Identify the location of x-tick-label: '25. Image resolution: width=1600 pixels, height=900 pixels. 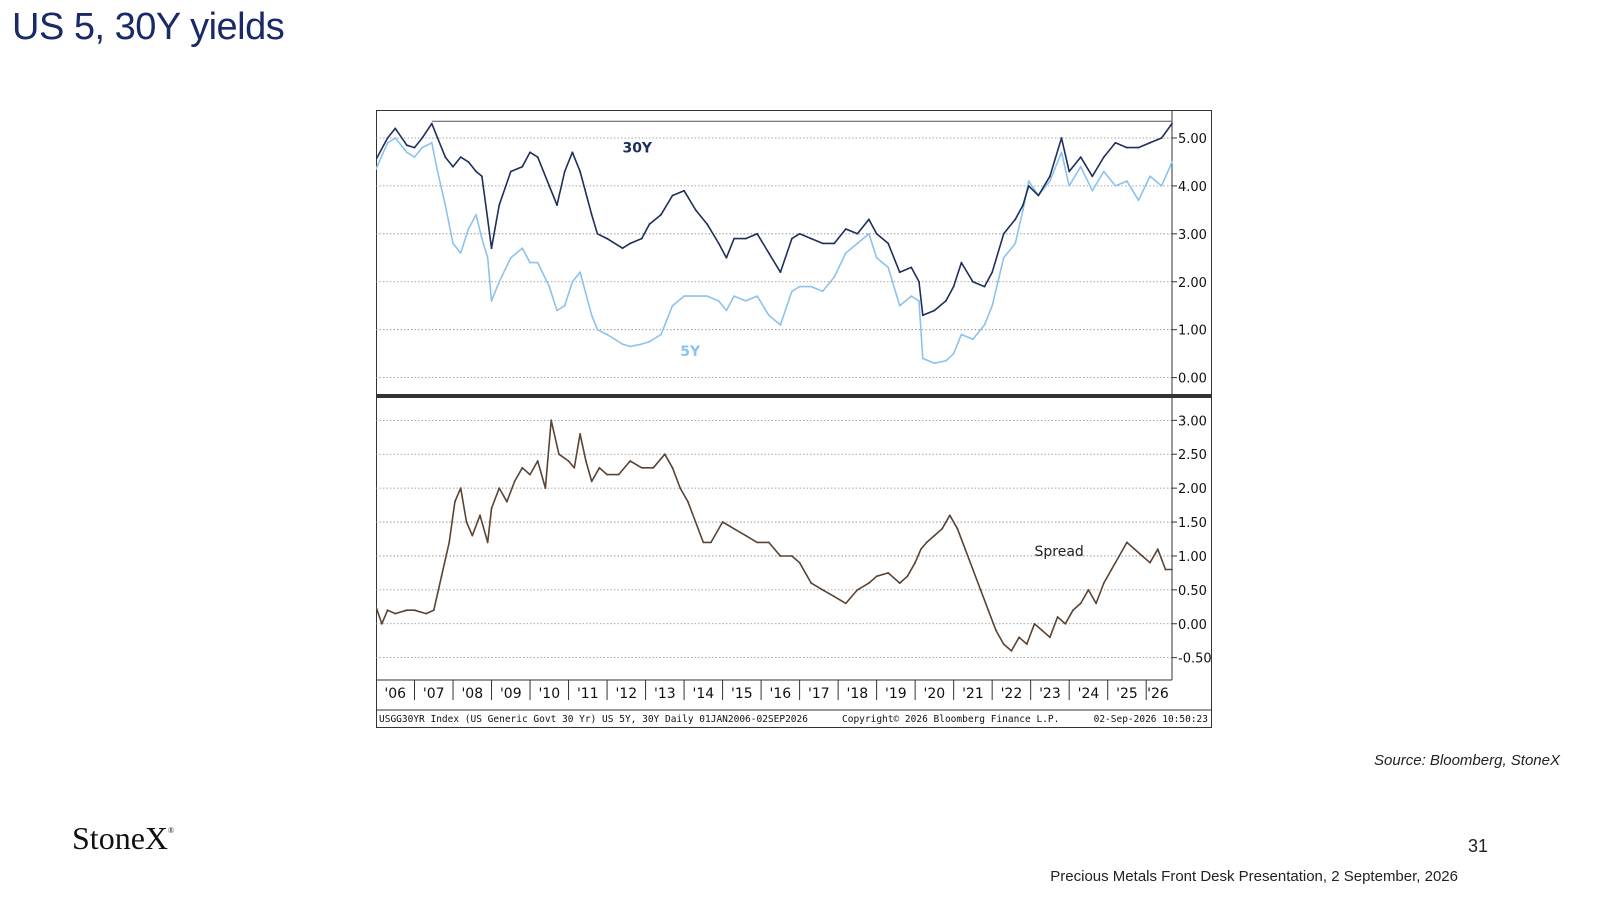
(1127, 694).